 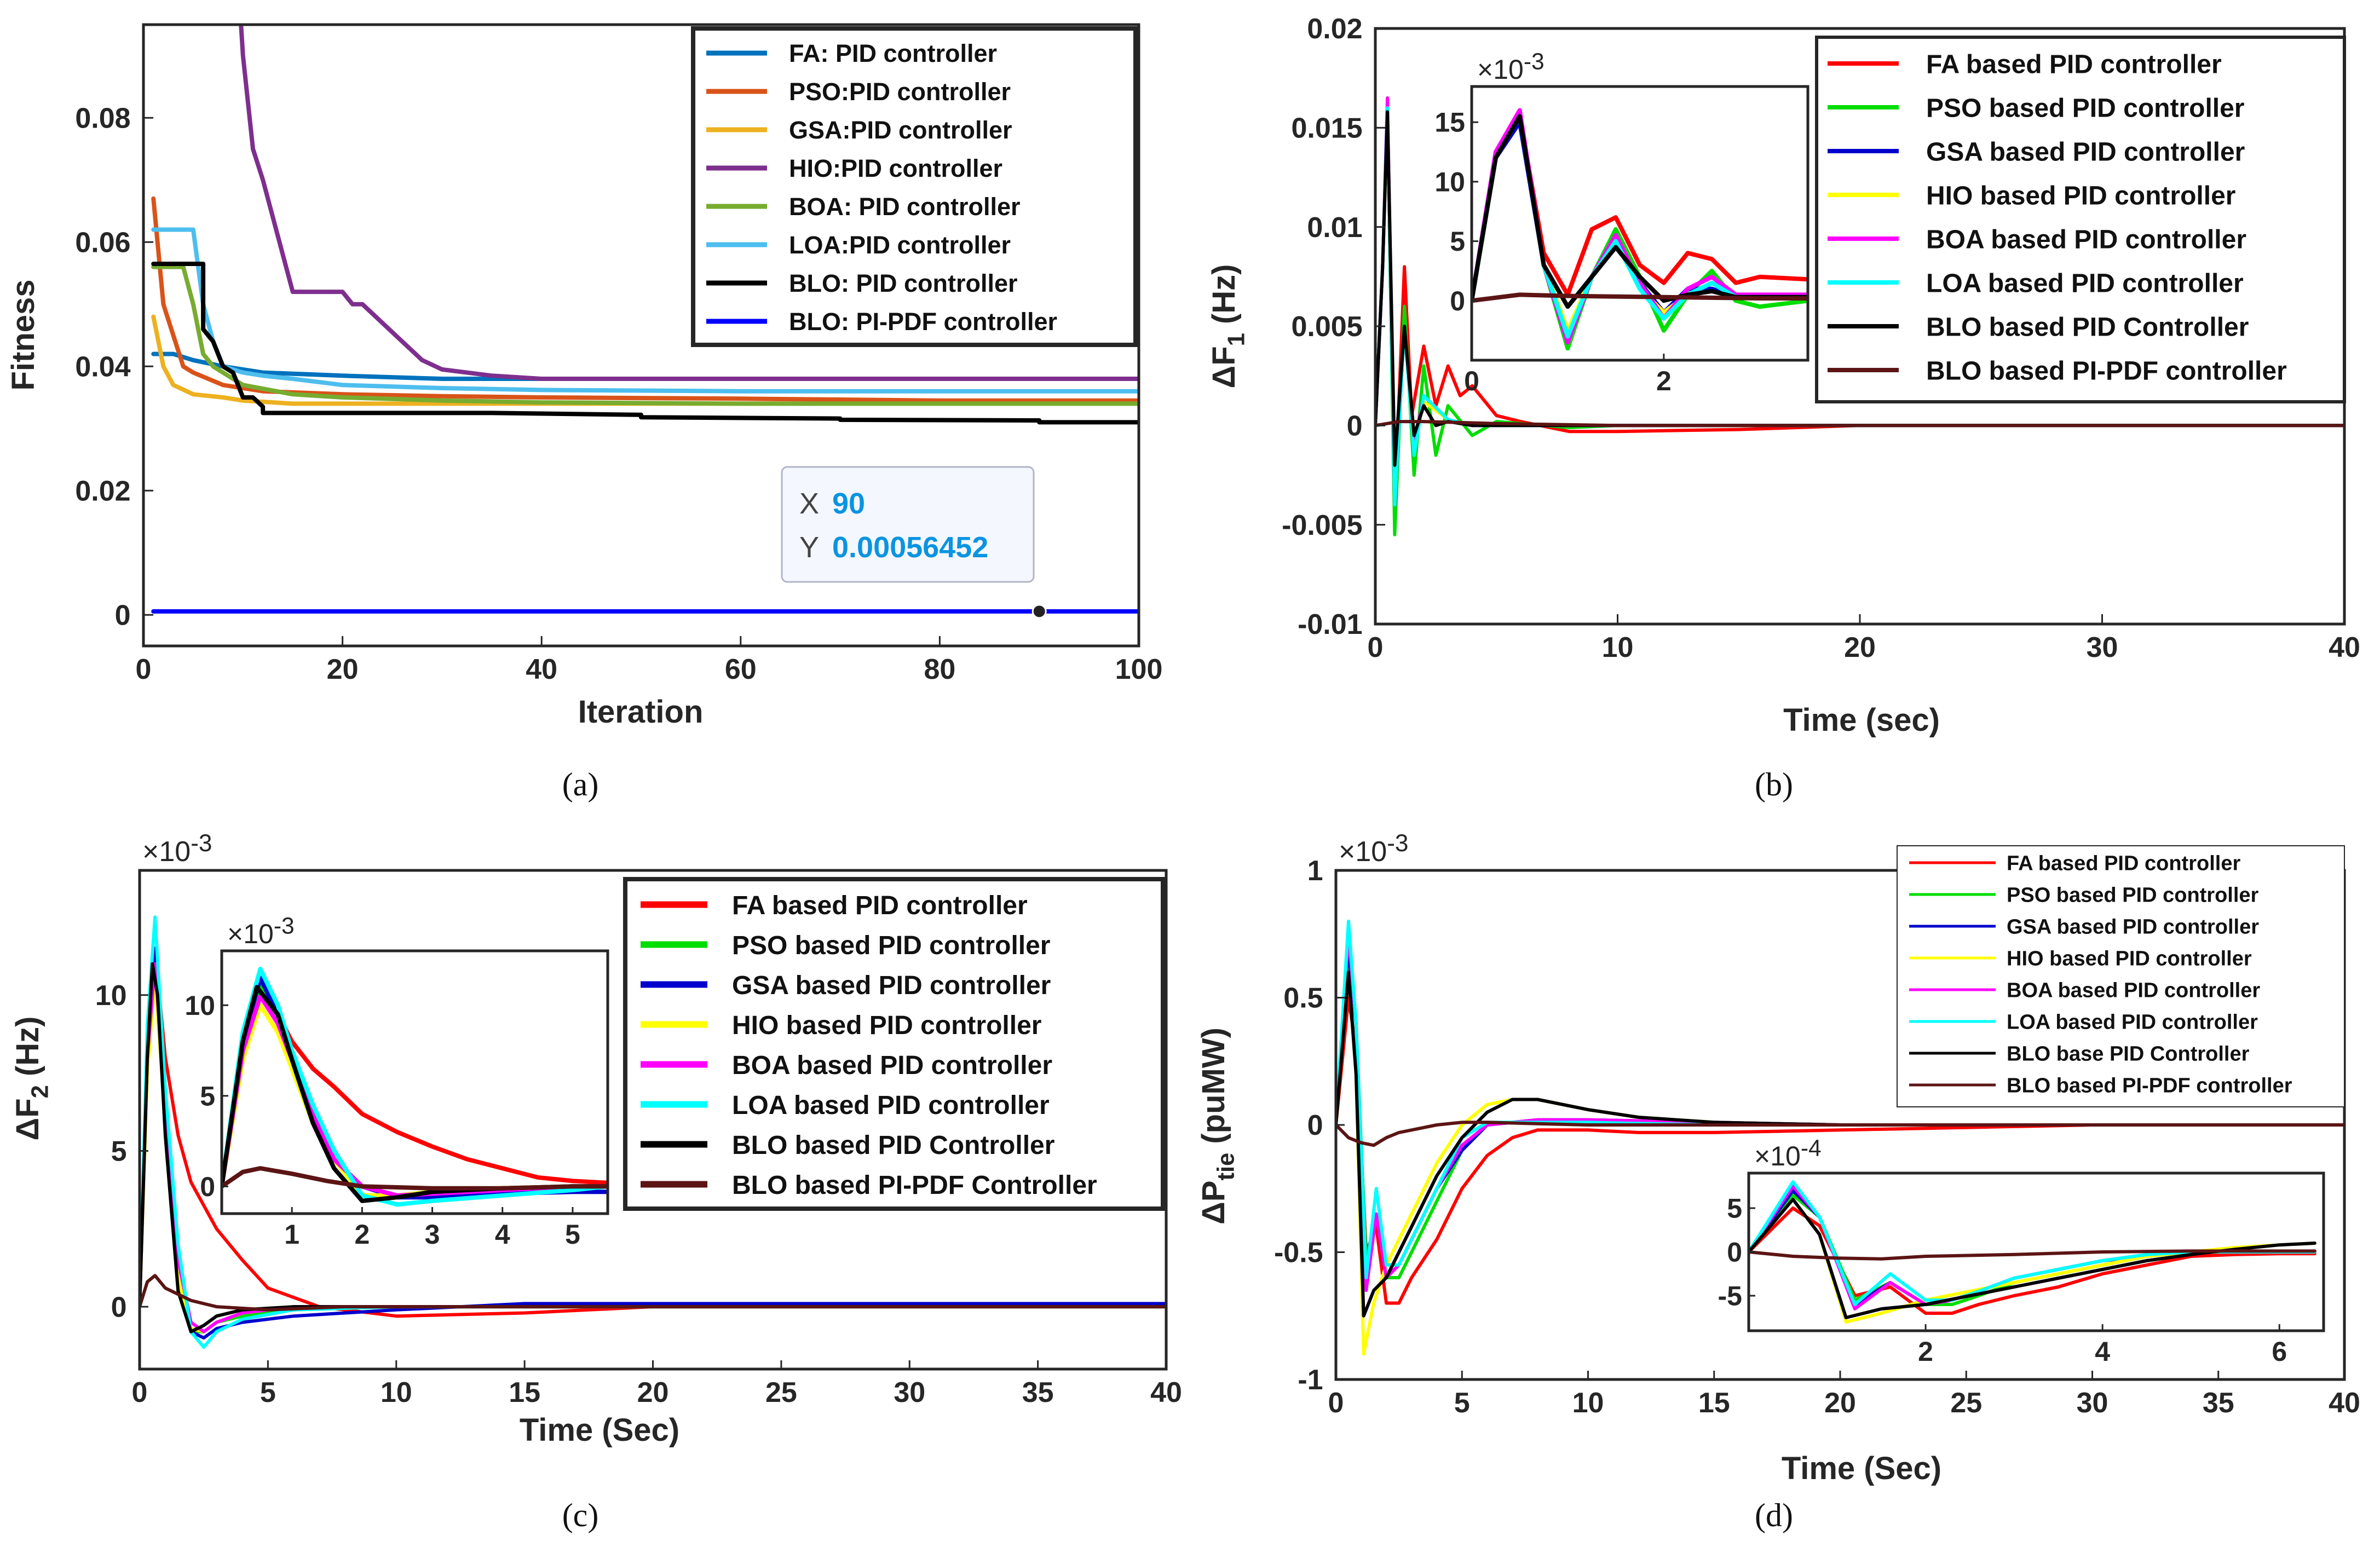 What do you see at coordinates (2074, 64) in the screenshot?
I see `chart-b-legend-label: FA based PID controller` at bounding box center [2074, 64].